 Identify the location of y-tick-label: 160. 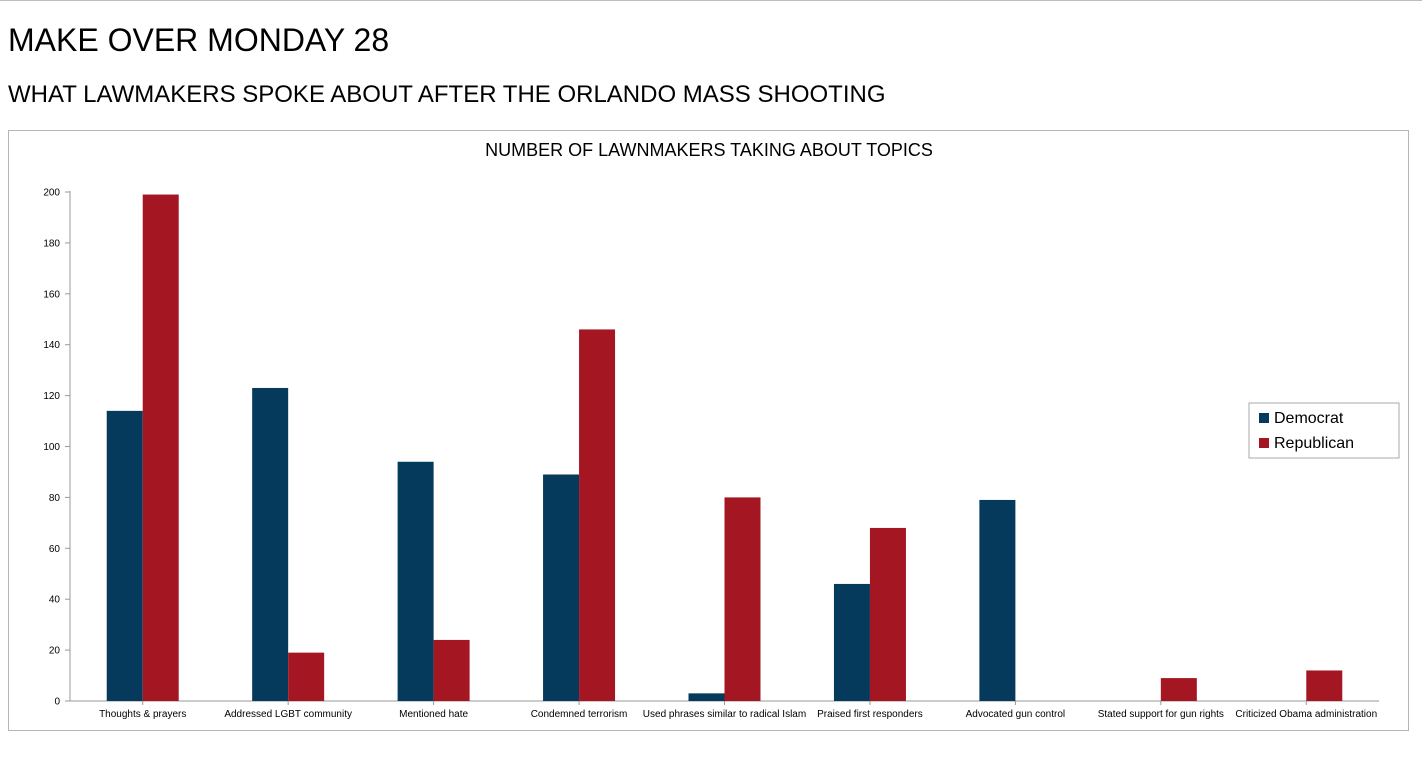
(51, 294).